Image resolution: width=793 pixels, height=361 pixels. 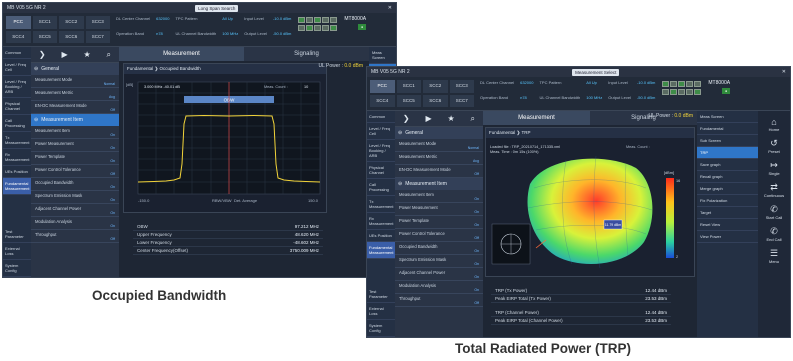 I want to click on nav-level-freq-booking: Level / Freq Booking / ARB, so click(x=381, y=151).